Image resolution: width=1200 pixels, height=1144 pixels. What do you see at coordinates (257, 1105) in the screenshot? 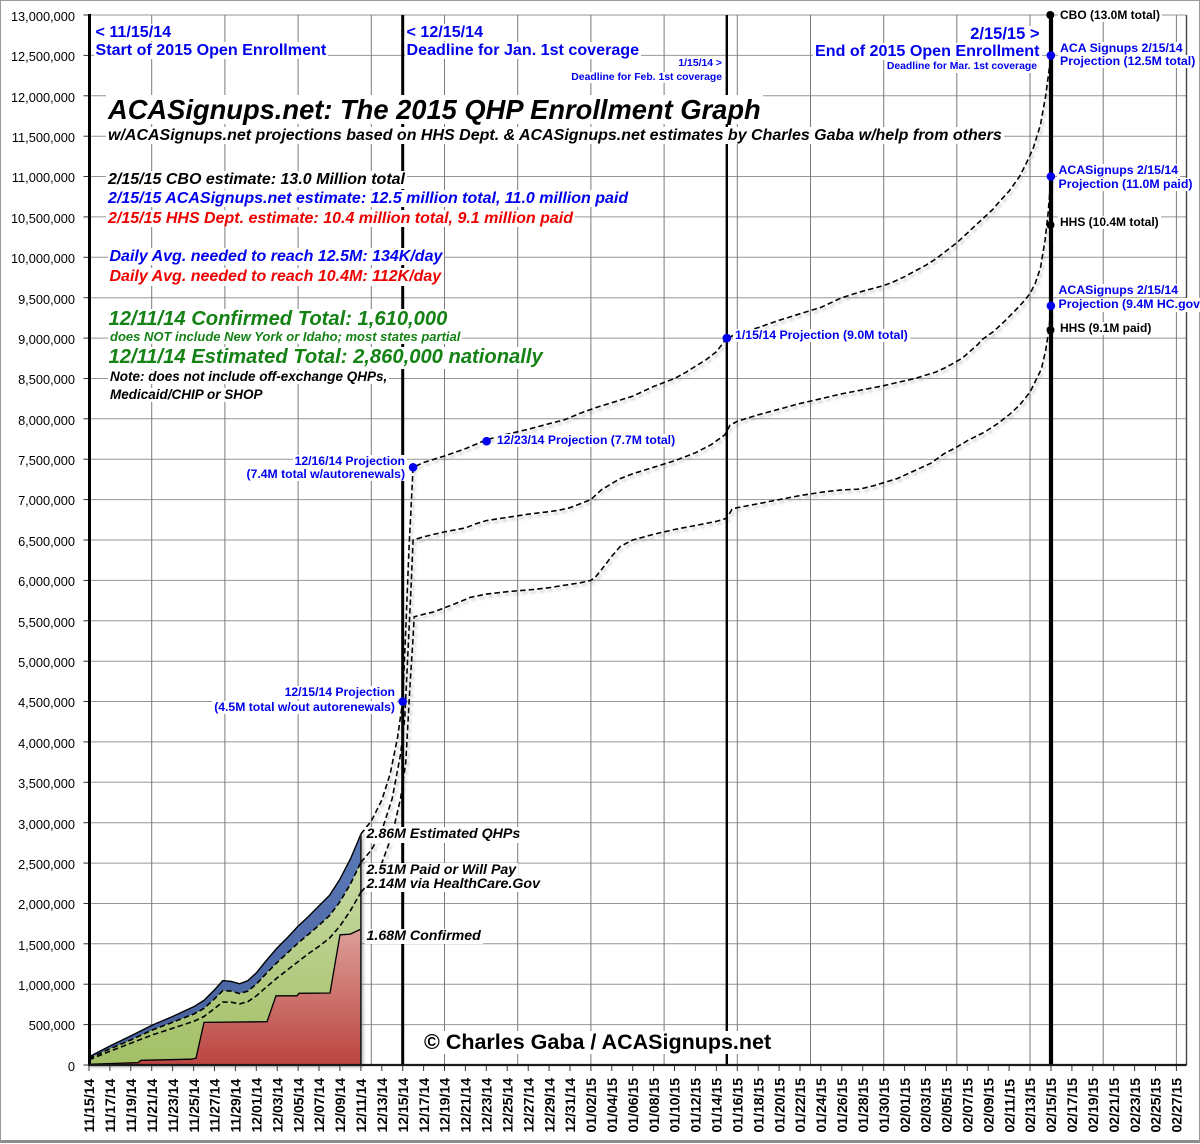
I see `svg-text: 12/01/14` at bounding box center [257, 1105].